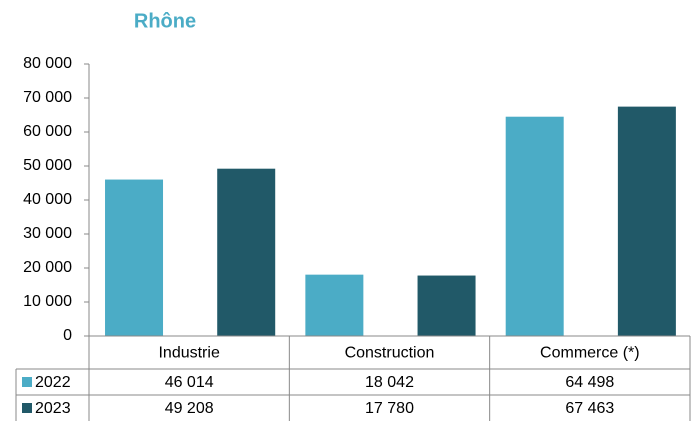 This screenshot has width=691, height=421. What do you see at coordinates (47, 131) in the screenshot?
I see `y-tick-label: 60 000` at bounding box center [47, 131].